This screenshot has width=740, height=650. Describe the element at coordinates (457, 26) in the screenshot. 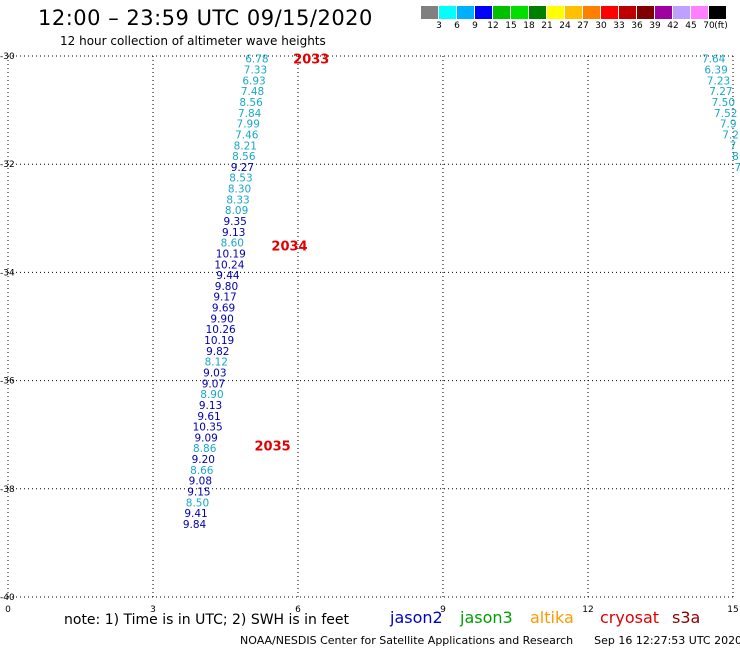

I see `scale-label: 6` at that location.